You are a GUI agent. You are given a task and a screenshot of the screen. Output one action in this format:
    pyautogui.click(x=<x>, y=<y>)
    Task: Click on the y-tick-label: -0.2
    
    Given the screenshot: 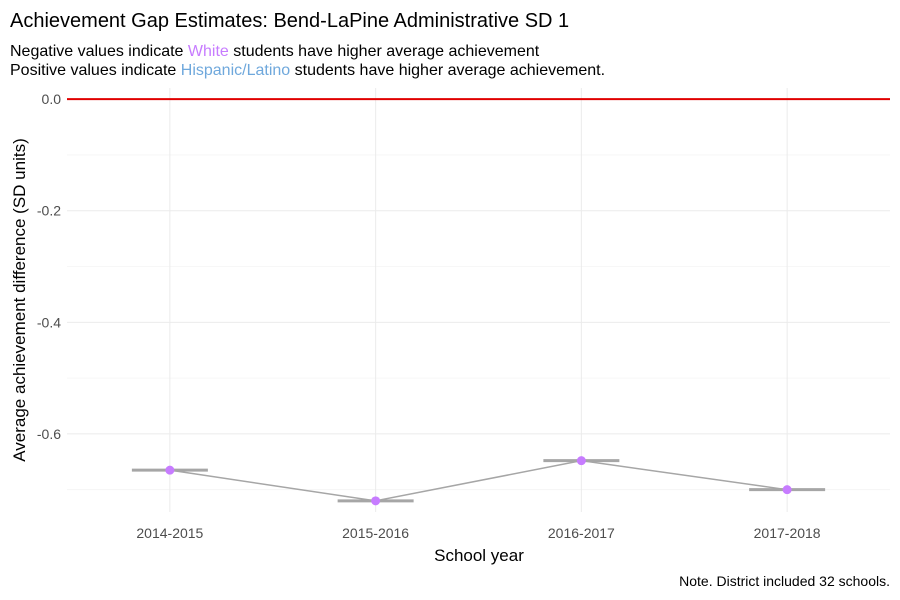 What is the action you would take?
    pyautogui.click(x=49, y=211)
    